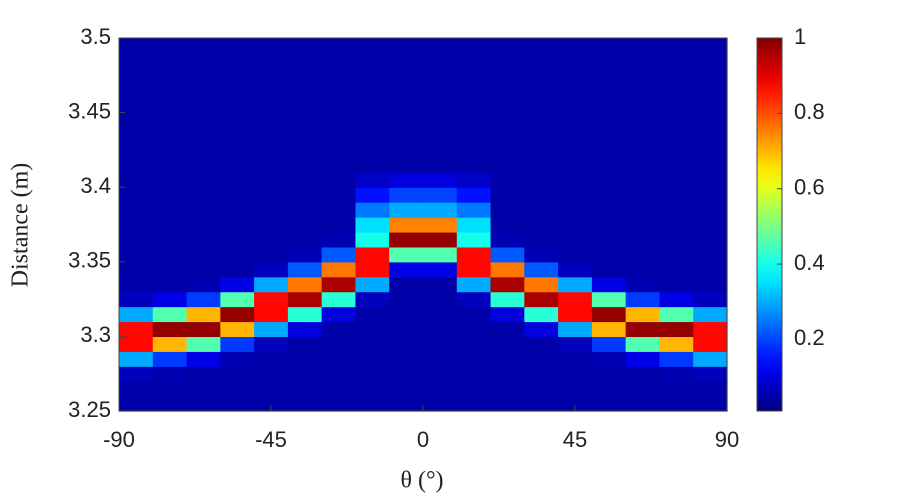  Describe the element at coordinates (575, 439) in the screenshot. I see `x-tick-label: 45` at that location.